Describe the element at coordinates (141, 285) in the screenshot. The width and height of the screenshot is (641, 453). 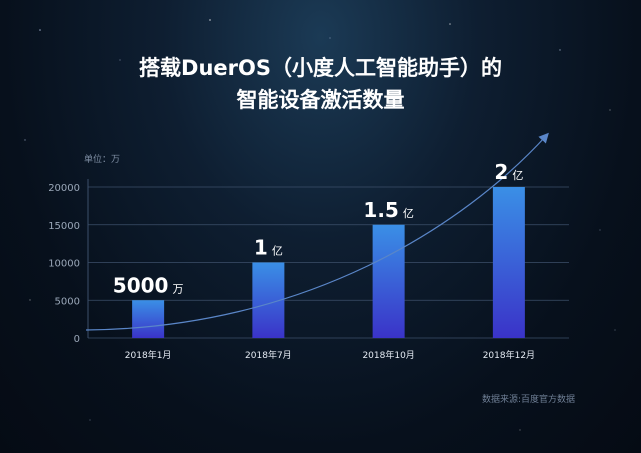
I see `data-label-value: 5000` at that location.